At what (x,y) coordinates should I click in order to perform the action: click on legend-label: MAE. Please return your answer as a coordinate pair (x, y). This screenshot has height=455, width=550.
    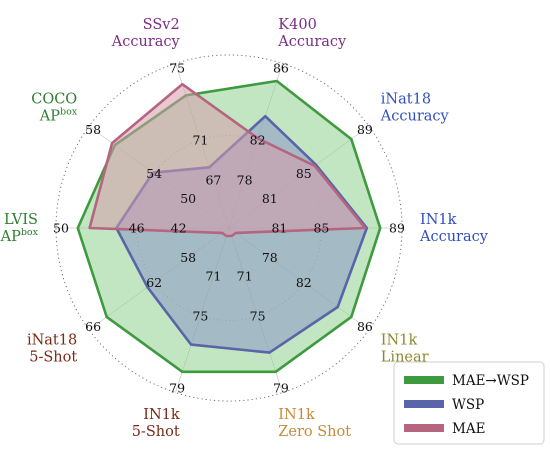
    Looking at the image, I should click on (468, 429).